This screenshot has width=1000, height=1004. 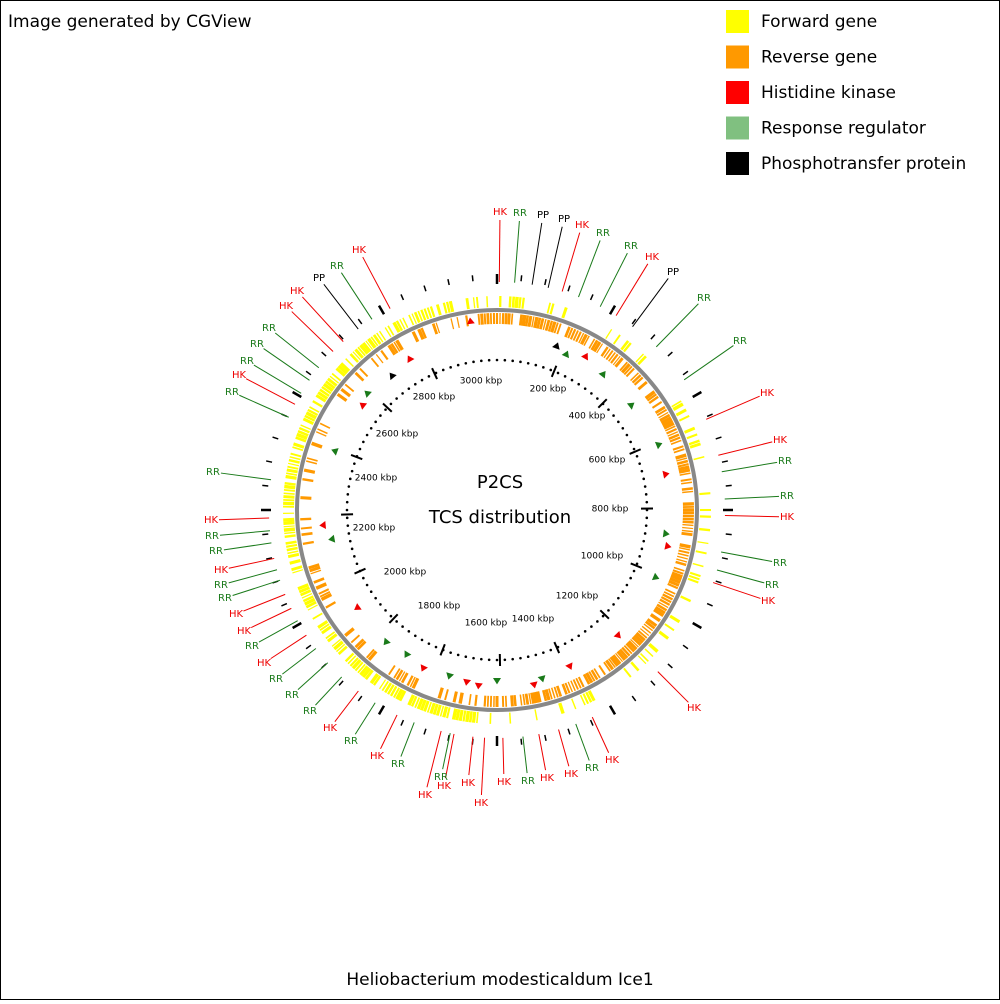 I want to click on ruler-label: 2400 kbp, so click(x=376, y=479).